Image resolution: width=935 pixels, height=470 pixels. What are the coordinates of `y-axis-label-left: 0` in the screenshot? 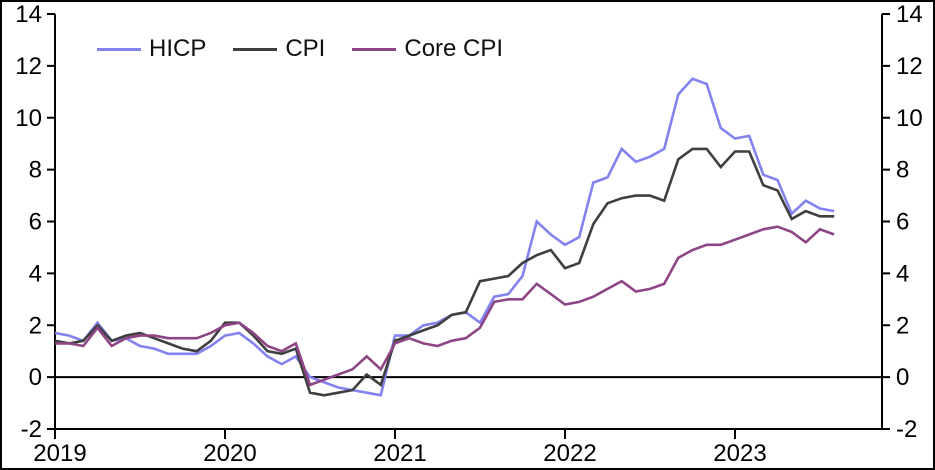 It's located at (35, 377).